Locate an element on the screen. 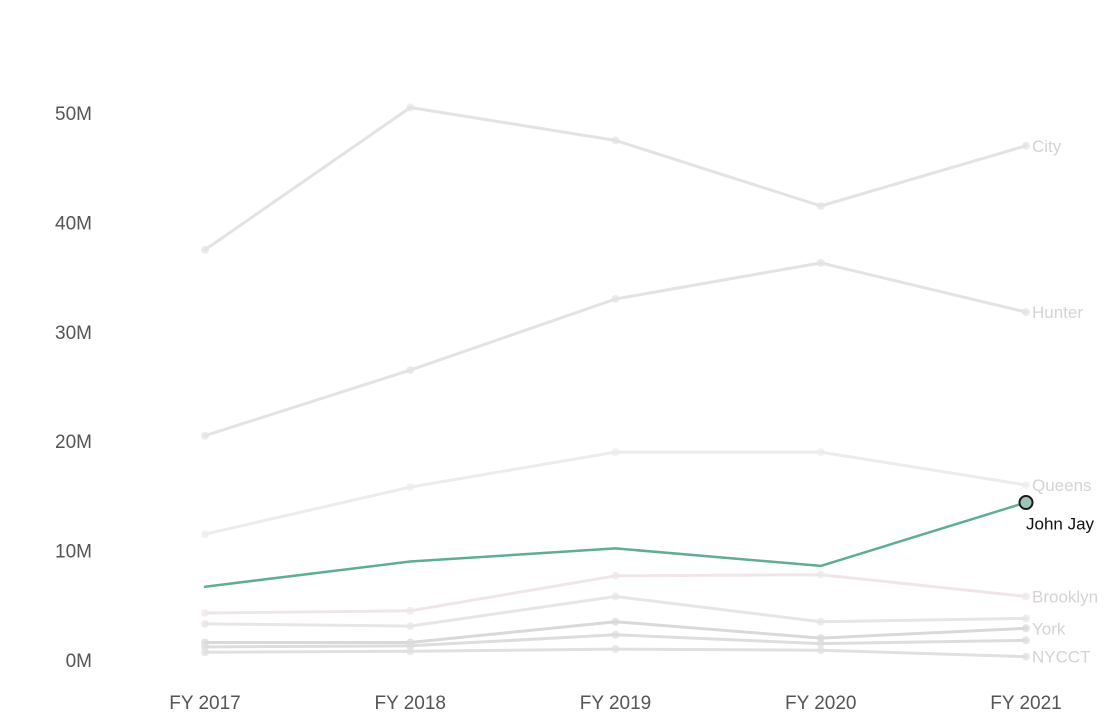 This screenshot has width=1119, height=721. series-end-label: York is located at coordinates (1049, 628).